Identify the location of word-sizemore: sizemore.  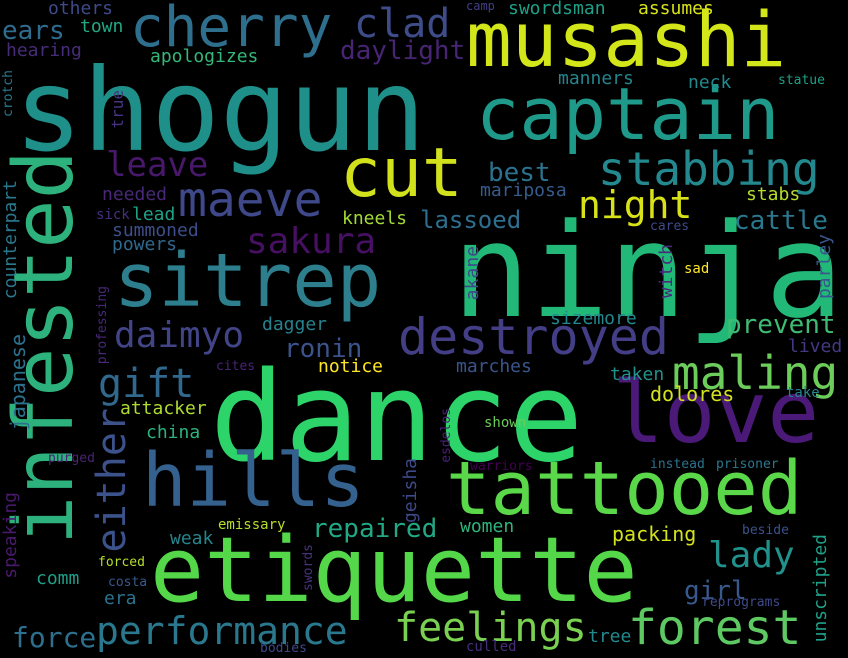
(593, 318).